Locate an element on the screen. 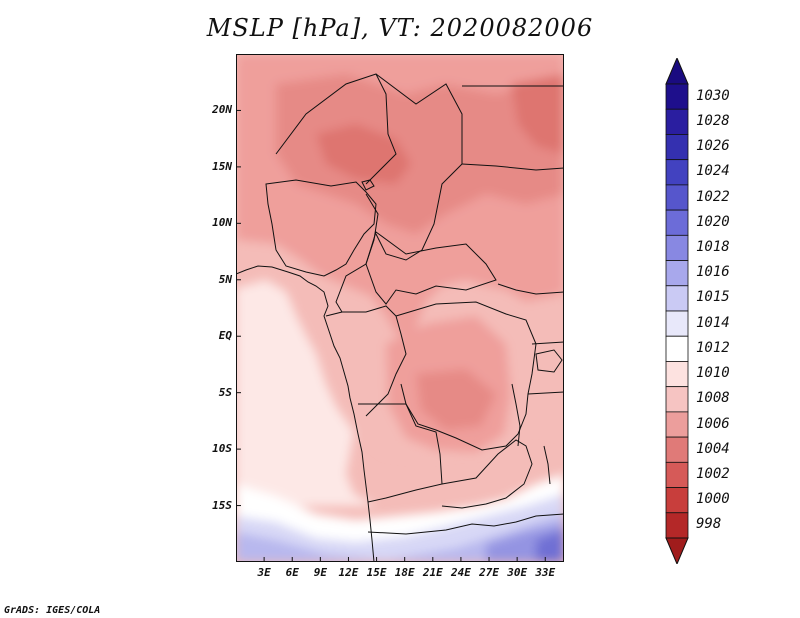 The image size is (800, 618). colorbar-label: 1000 is located at coordinates (713, 499).